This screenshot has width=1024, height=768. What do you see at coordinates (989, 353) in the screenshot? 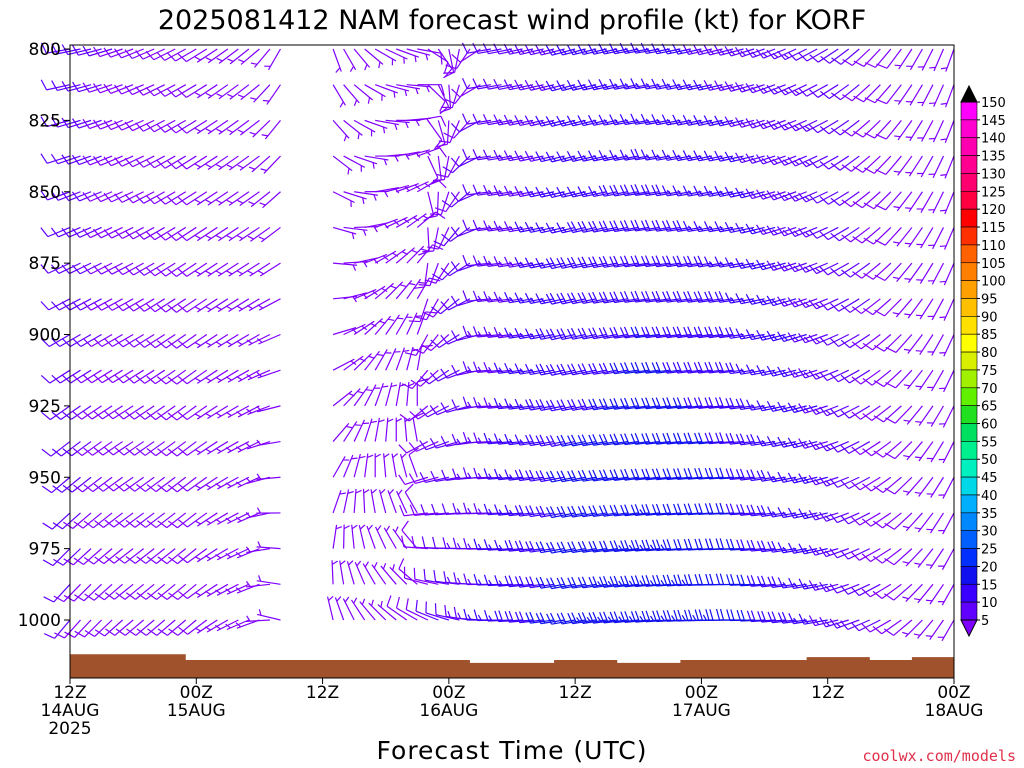
I see `colorbar-tick-label: 80` at bounding box center [989, 353].